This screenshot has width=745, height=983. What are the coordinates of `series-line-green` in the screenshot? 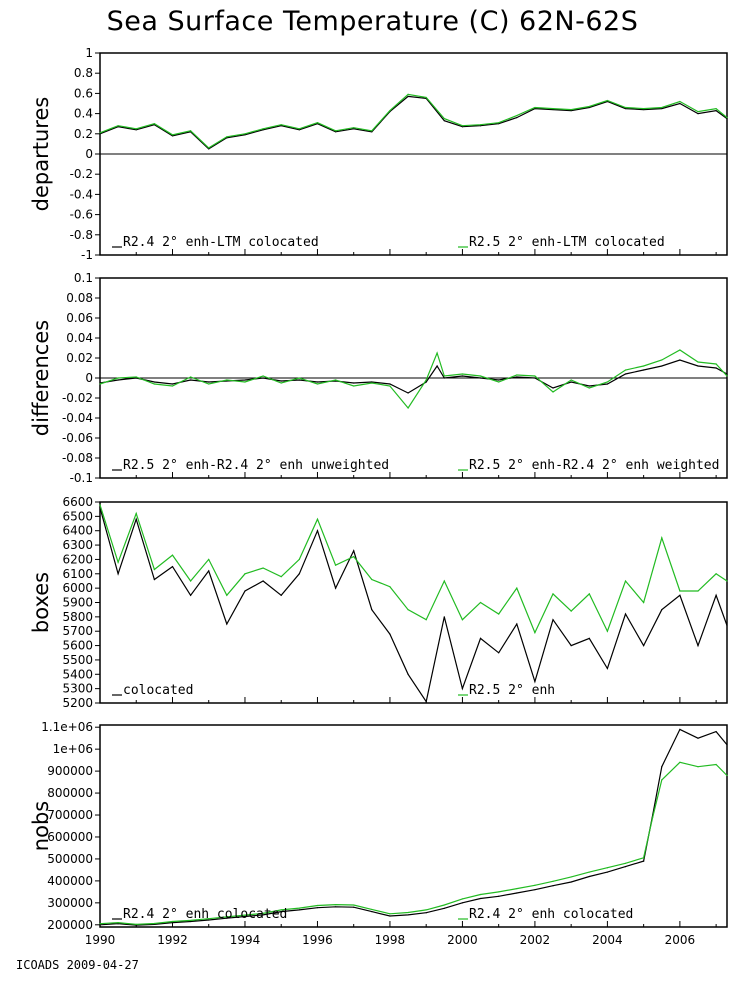 It's located at (413, 569).